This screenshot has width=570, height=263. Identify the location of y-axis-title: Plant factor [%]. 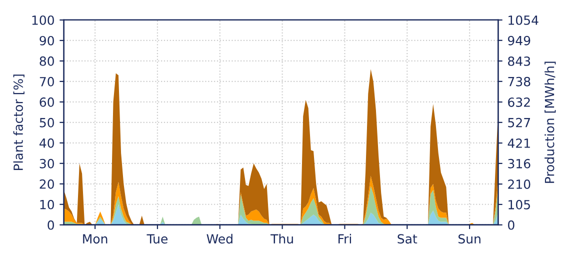
(18, 122).